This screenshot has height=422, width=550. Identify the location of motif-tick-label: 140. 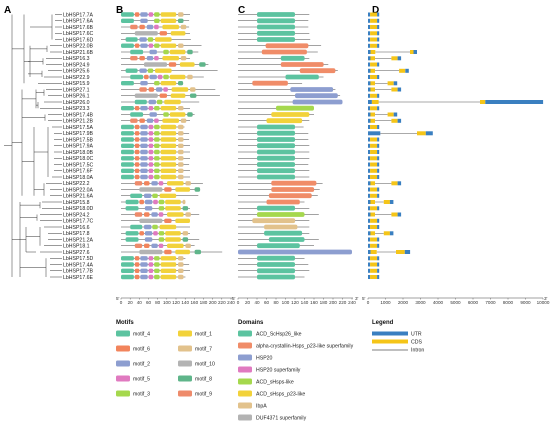
(185, 302).